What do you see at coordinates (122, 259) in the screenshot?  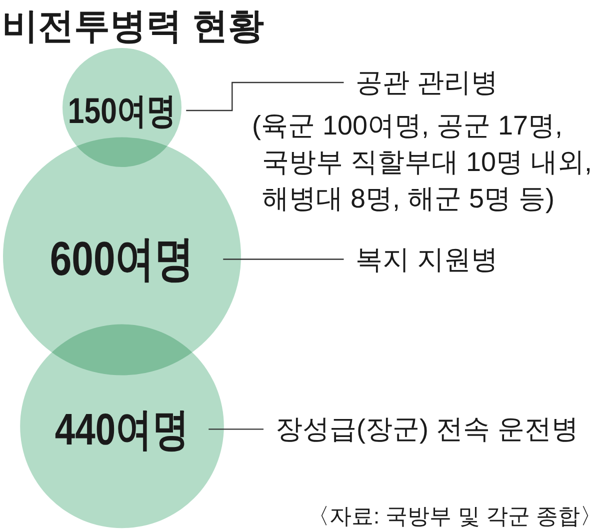 I see `value-label: 600여명` at bounding box center [122, 259].